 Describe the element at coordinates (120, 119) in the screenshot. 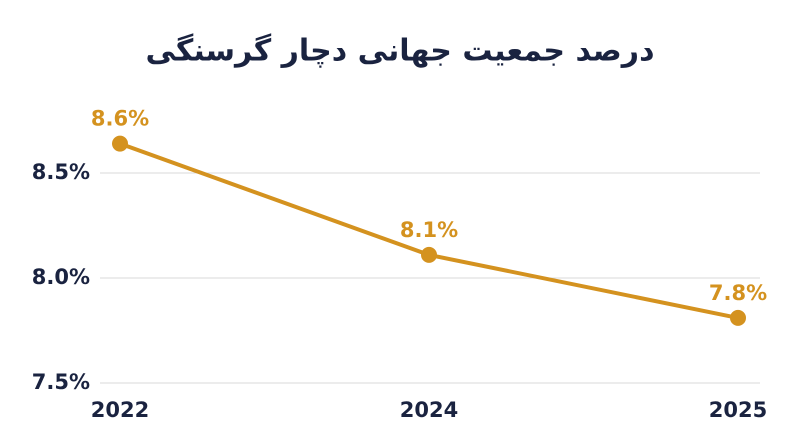

I see `data-label: 8.6%` at that location.